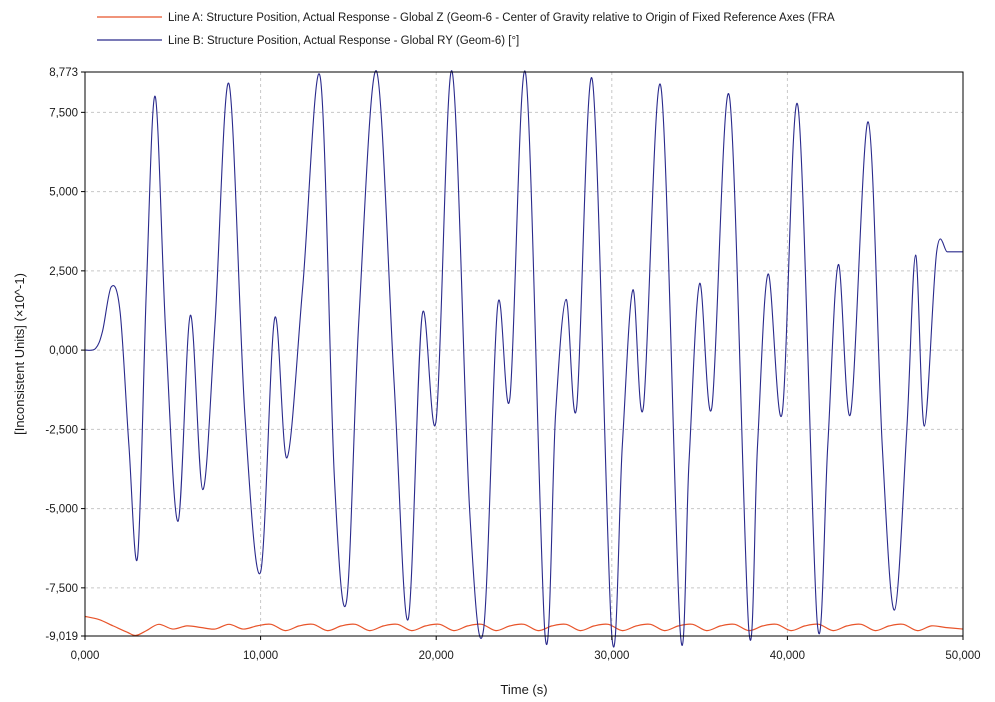 The image size is (995, 702). I want to click on y-tick-label: 8,773, so click(63, 73).